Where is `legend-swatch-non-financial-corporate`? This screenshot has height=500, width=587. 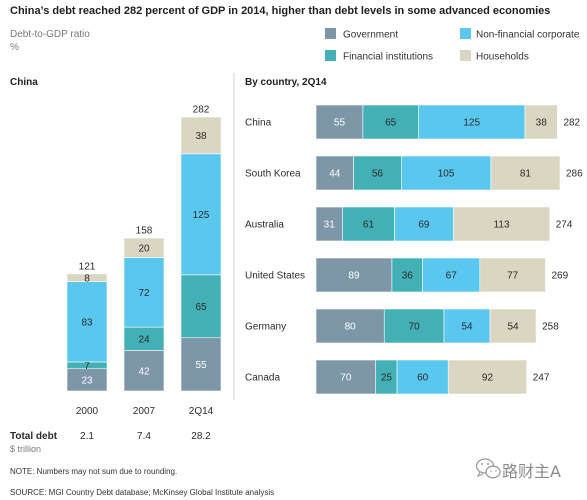 legend-swatch-non-financial-corporate is located at coordinates (465, 33).